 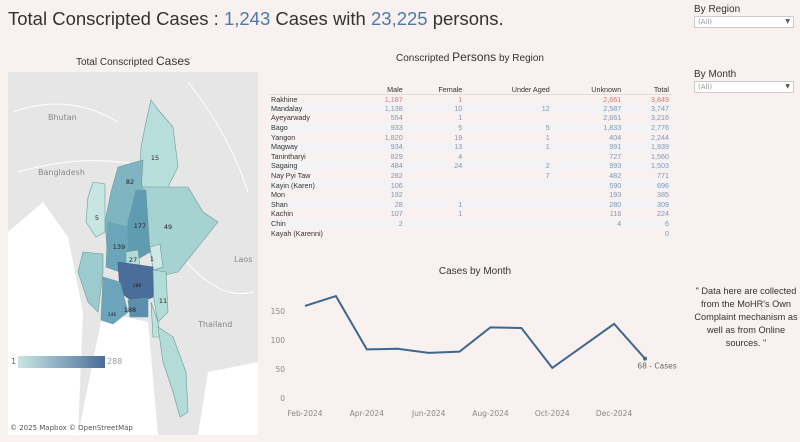 I want to click on data-point, so click(x=645, y=358).